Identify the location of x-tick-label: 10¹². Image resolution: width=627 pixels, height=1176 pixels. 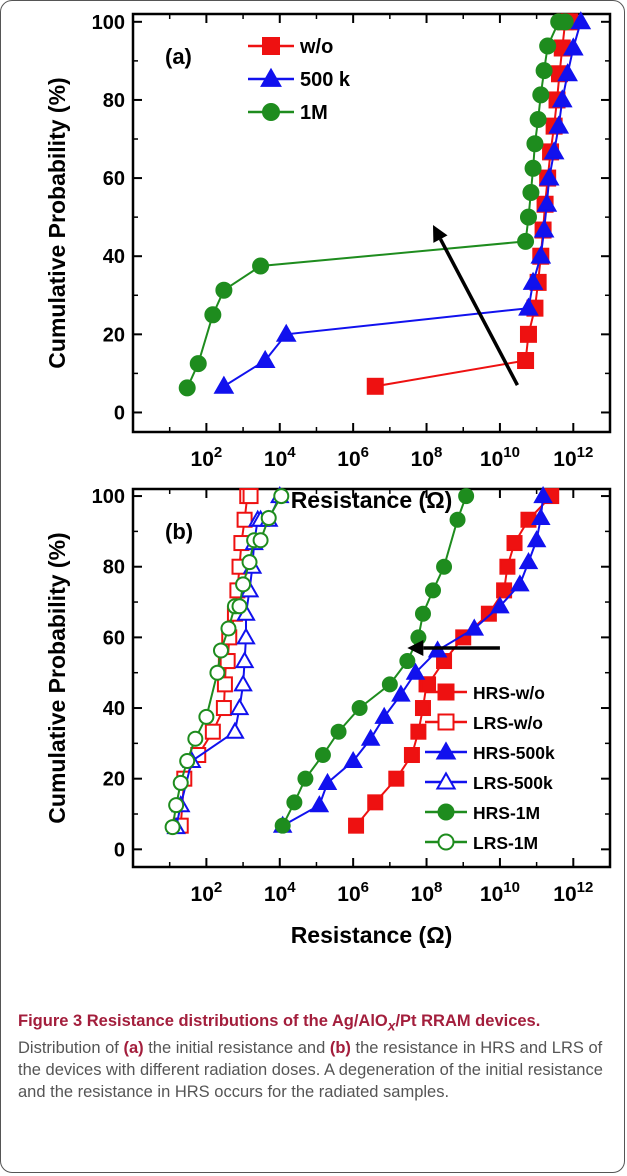
(573, 457).